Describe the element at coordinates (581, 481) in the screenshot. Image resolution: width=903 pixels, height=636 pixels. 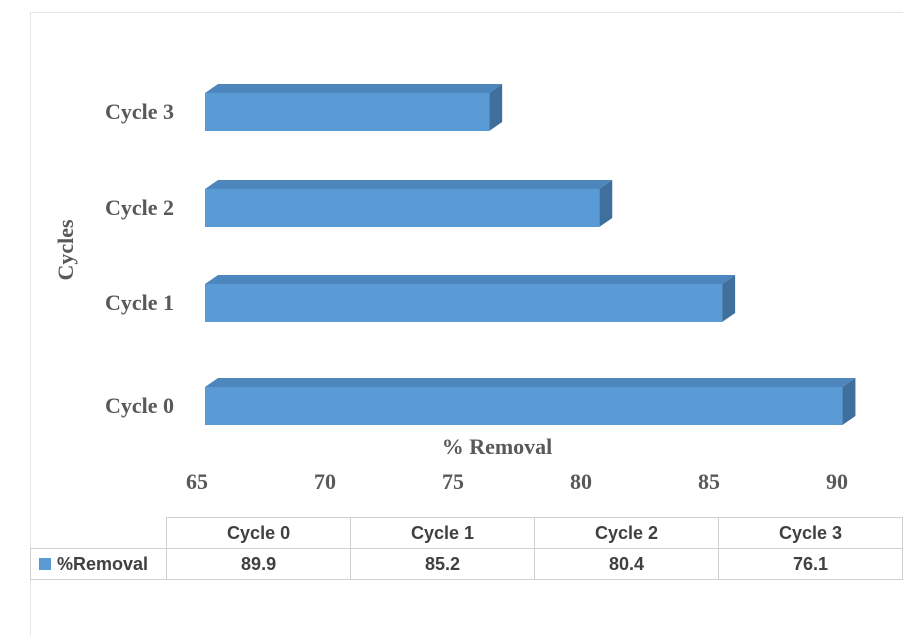
I see `x-tick-label: 80` at that location.